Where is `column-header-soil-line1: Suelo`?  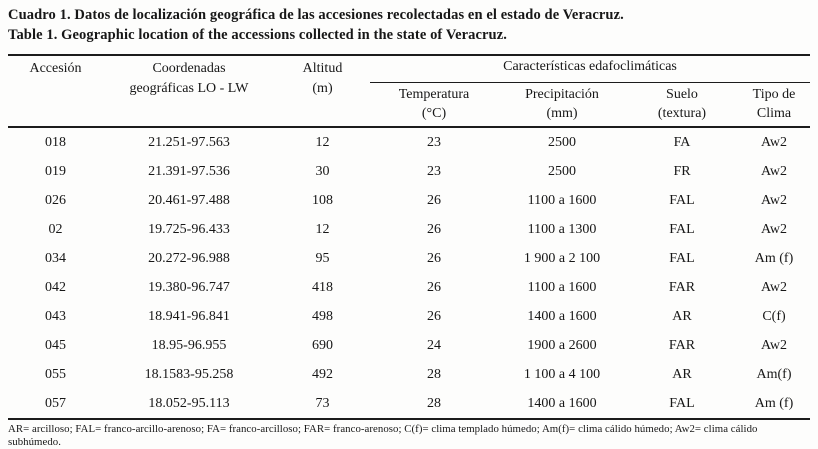
column-header-soil-line1: Suelo is located at coordinates (682, 94).